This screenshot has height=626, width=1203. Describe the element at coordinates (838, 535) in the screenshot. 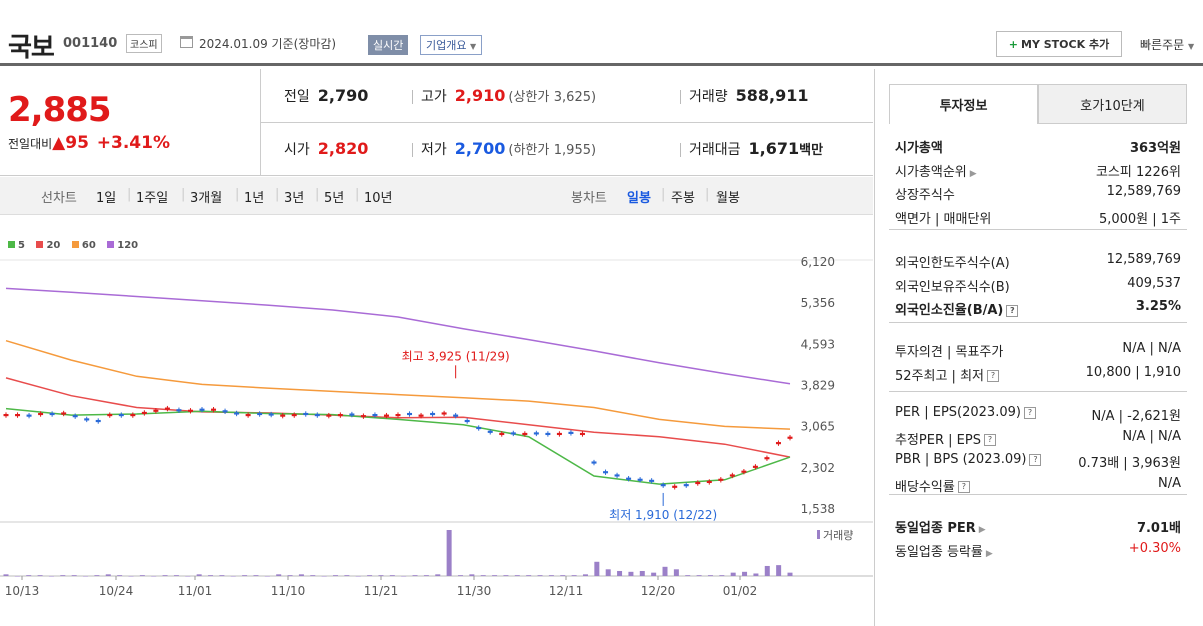

I see `volume-label: 거래량` at that location.